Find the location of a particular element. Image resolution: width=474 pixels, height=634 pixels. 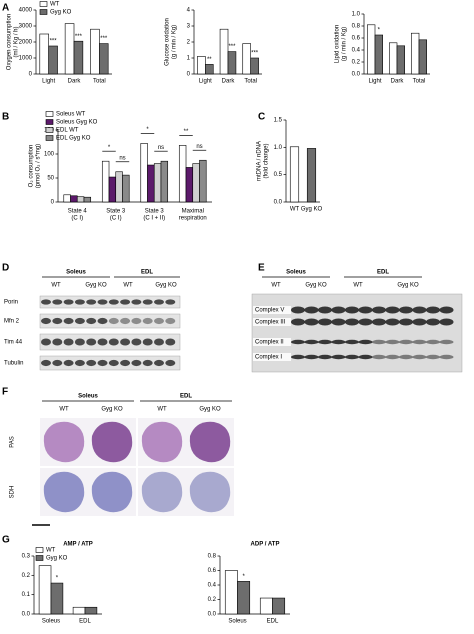

x-tick-label: Light is located at coordinates (48, 82).